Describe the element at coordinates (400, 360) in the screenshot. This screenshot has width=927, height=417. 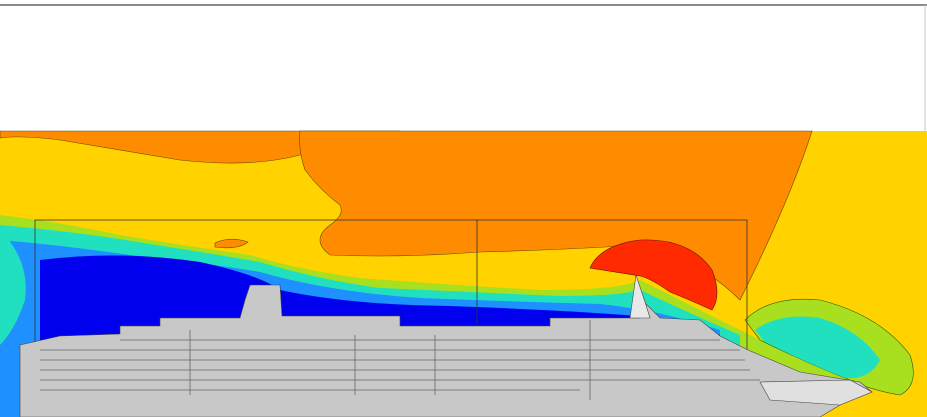
I see `ship-decks` at that location.